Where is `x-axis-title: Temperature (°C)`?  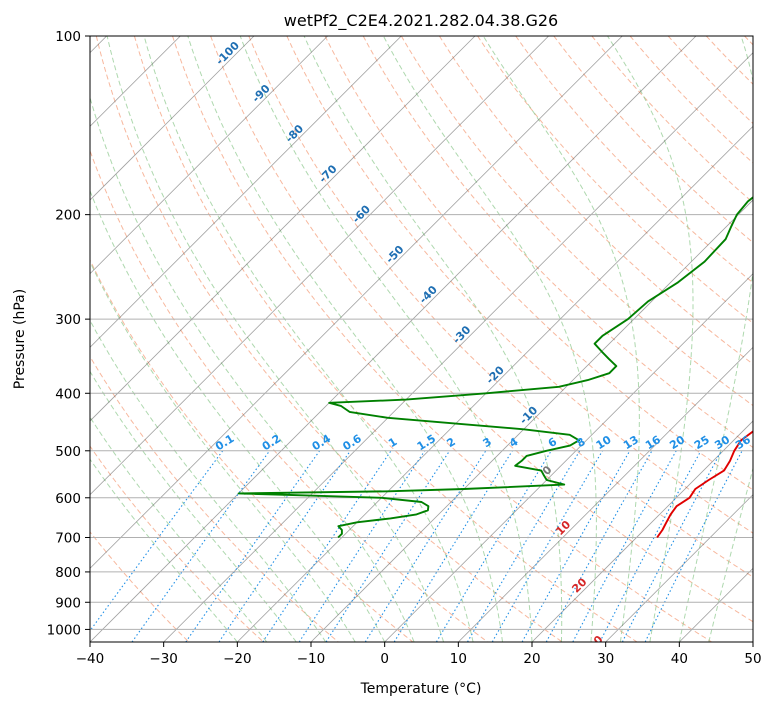 x-axis-title: Temperature (°C) is located at coordinates (421, 689).